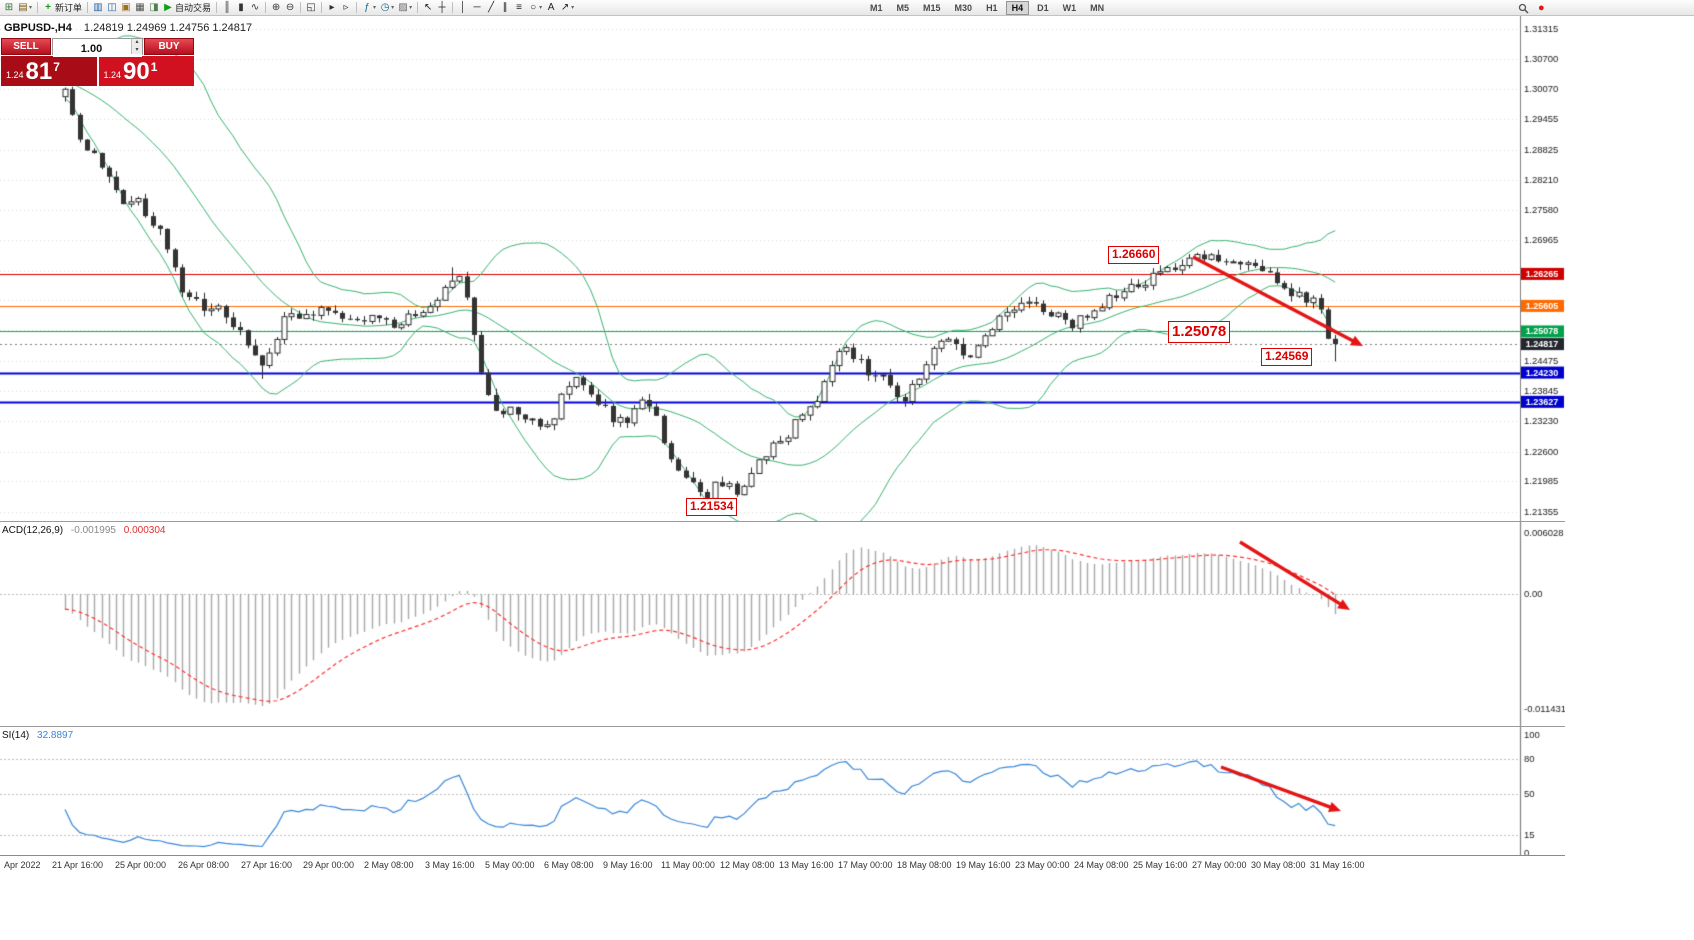  What do you see at coordinates (169, 46) in the screenshot?
I see `buy-button: BUY` at bounding box center [169, 46].